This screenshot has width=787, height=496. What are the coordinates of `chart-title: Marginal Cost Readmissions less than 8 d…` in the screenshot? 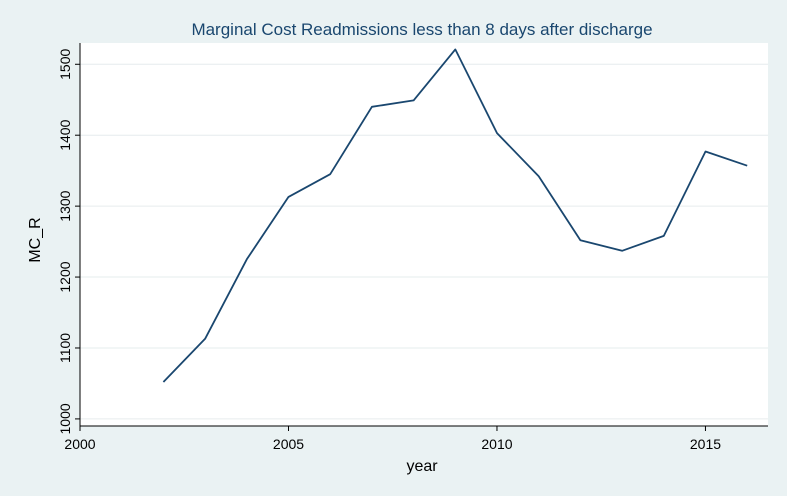 It's located at (421, 29).